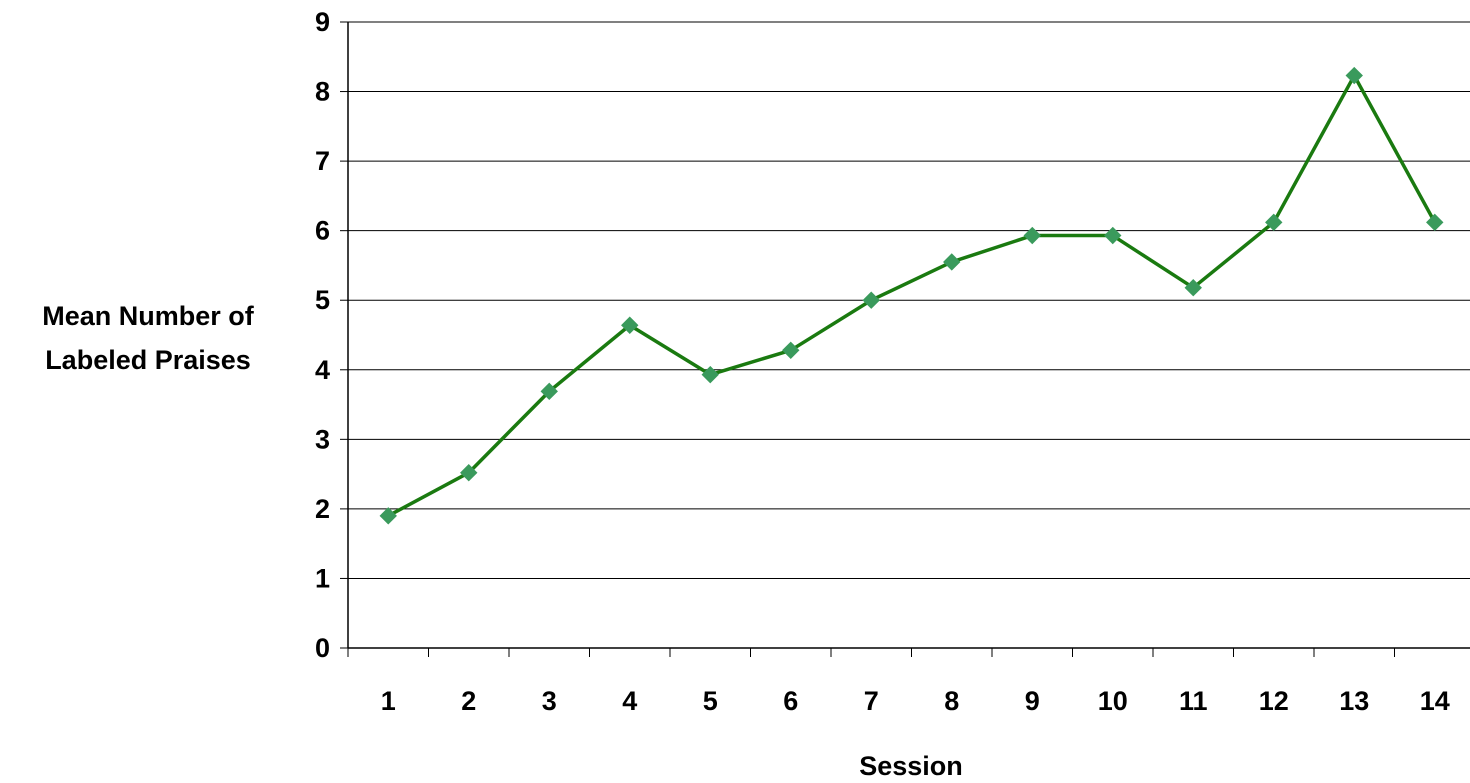 This screenshot has width=1470, height=783. Describe the element at coordinates (1032, 701) in the screenshot. I see `x-tick-label: 9` at that location.